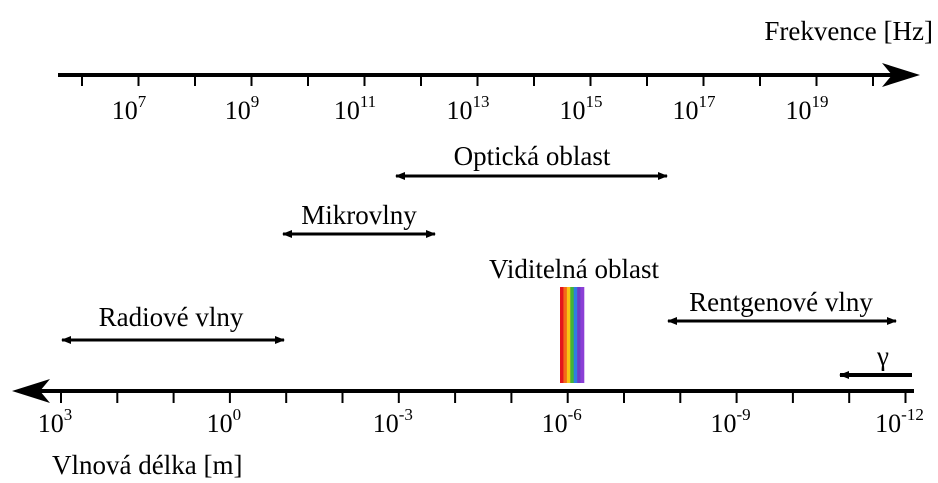  What do you see at coordinates (477, 80) in the screenshot?
I see `frequency-axis-ticks` at bounding box center [477, 80].